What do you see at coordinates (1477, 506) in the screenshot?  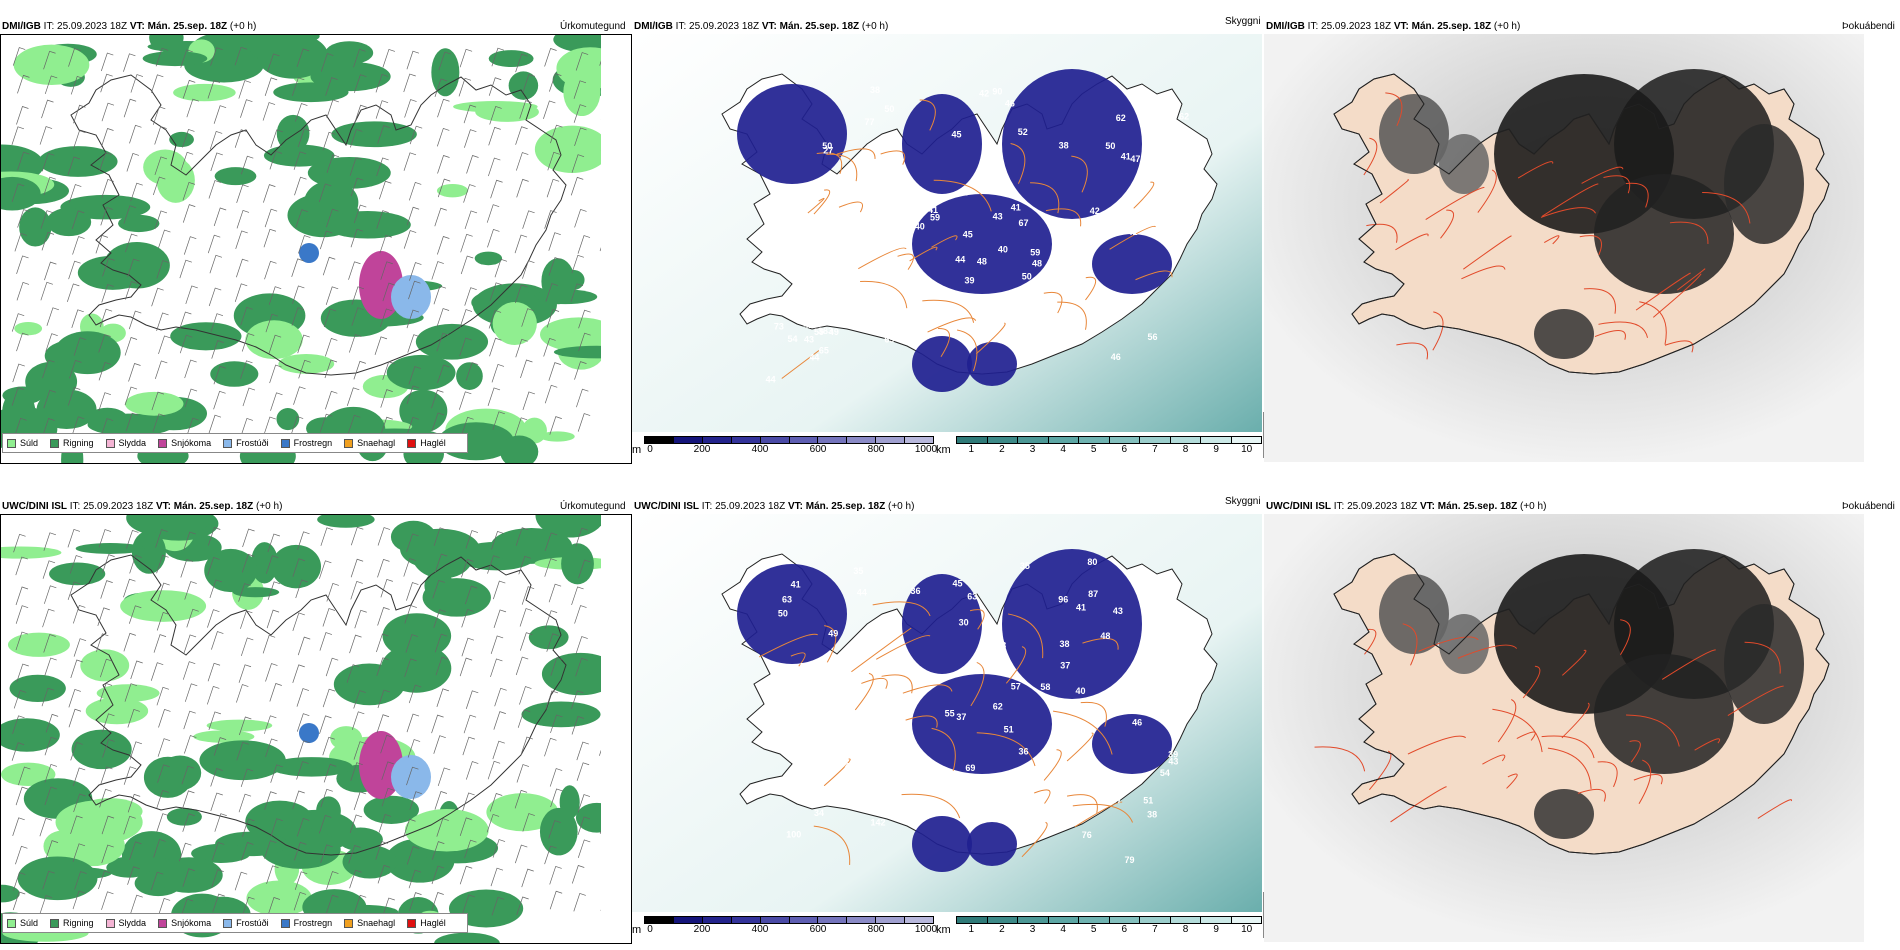 I see `vt-value: Mán. 25.sep. 18Z` at bounding box center [1477, 506].